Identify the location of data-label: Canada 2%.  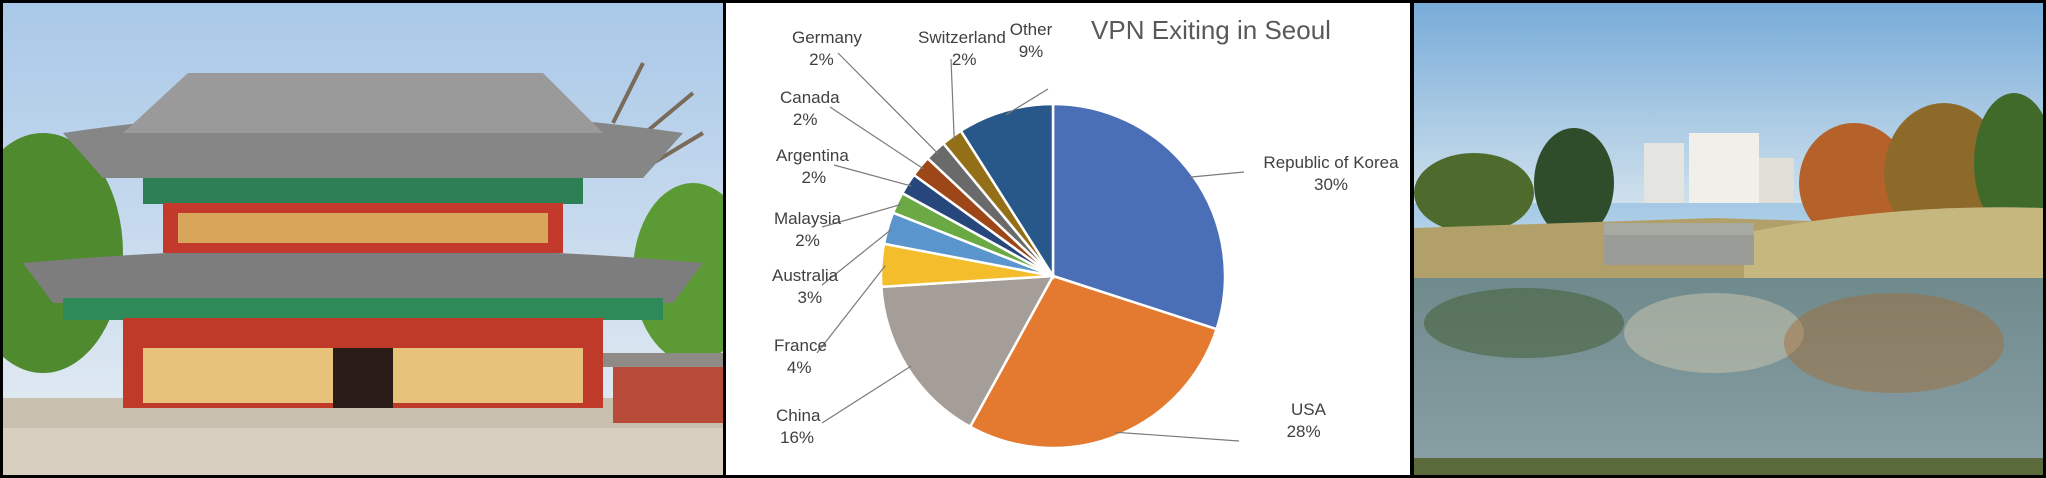
(810, 108).